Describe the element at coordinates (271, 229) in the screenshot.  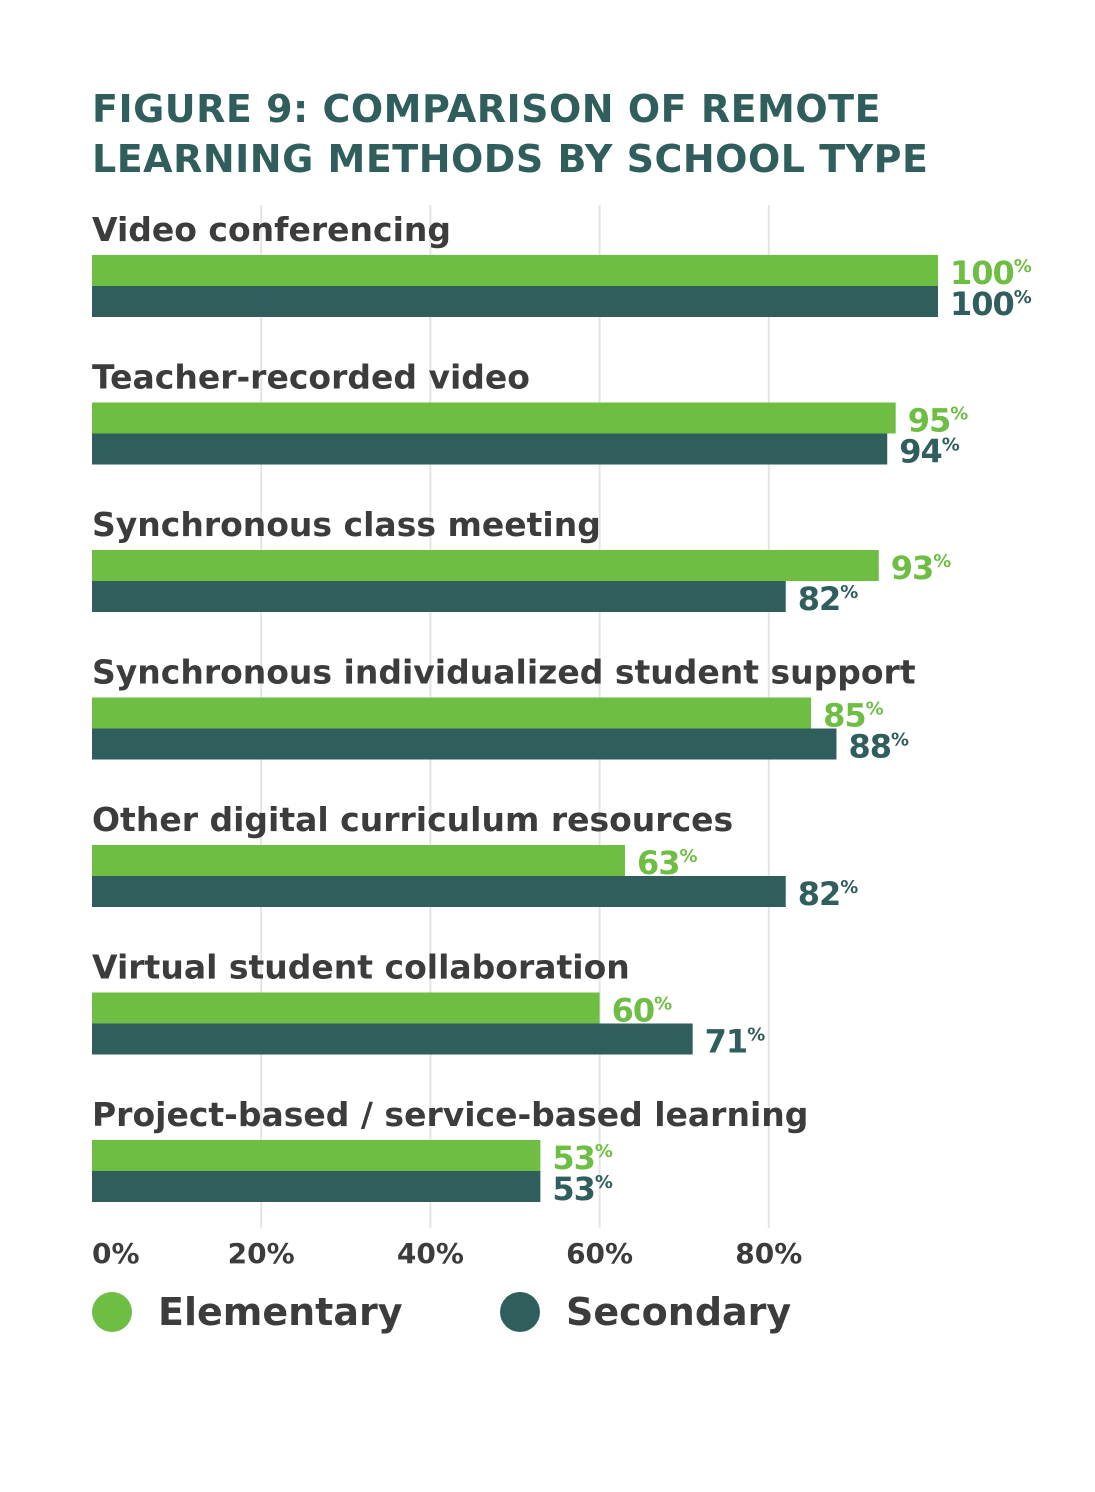
I see `category-label: Video conferencing` at that location.